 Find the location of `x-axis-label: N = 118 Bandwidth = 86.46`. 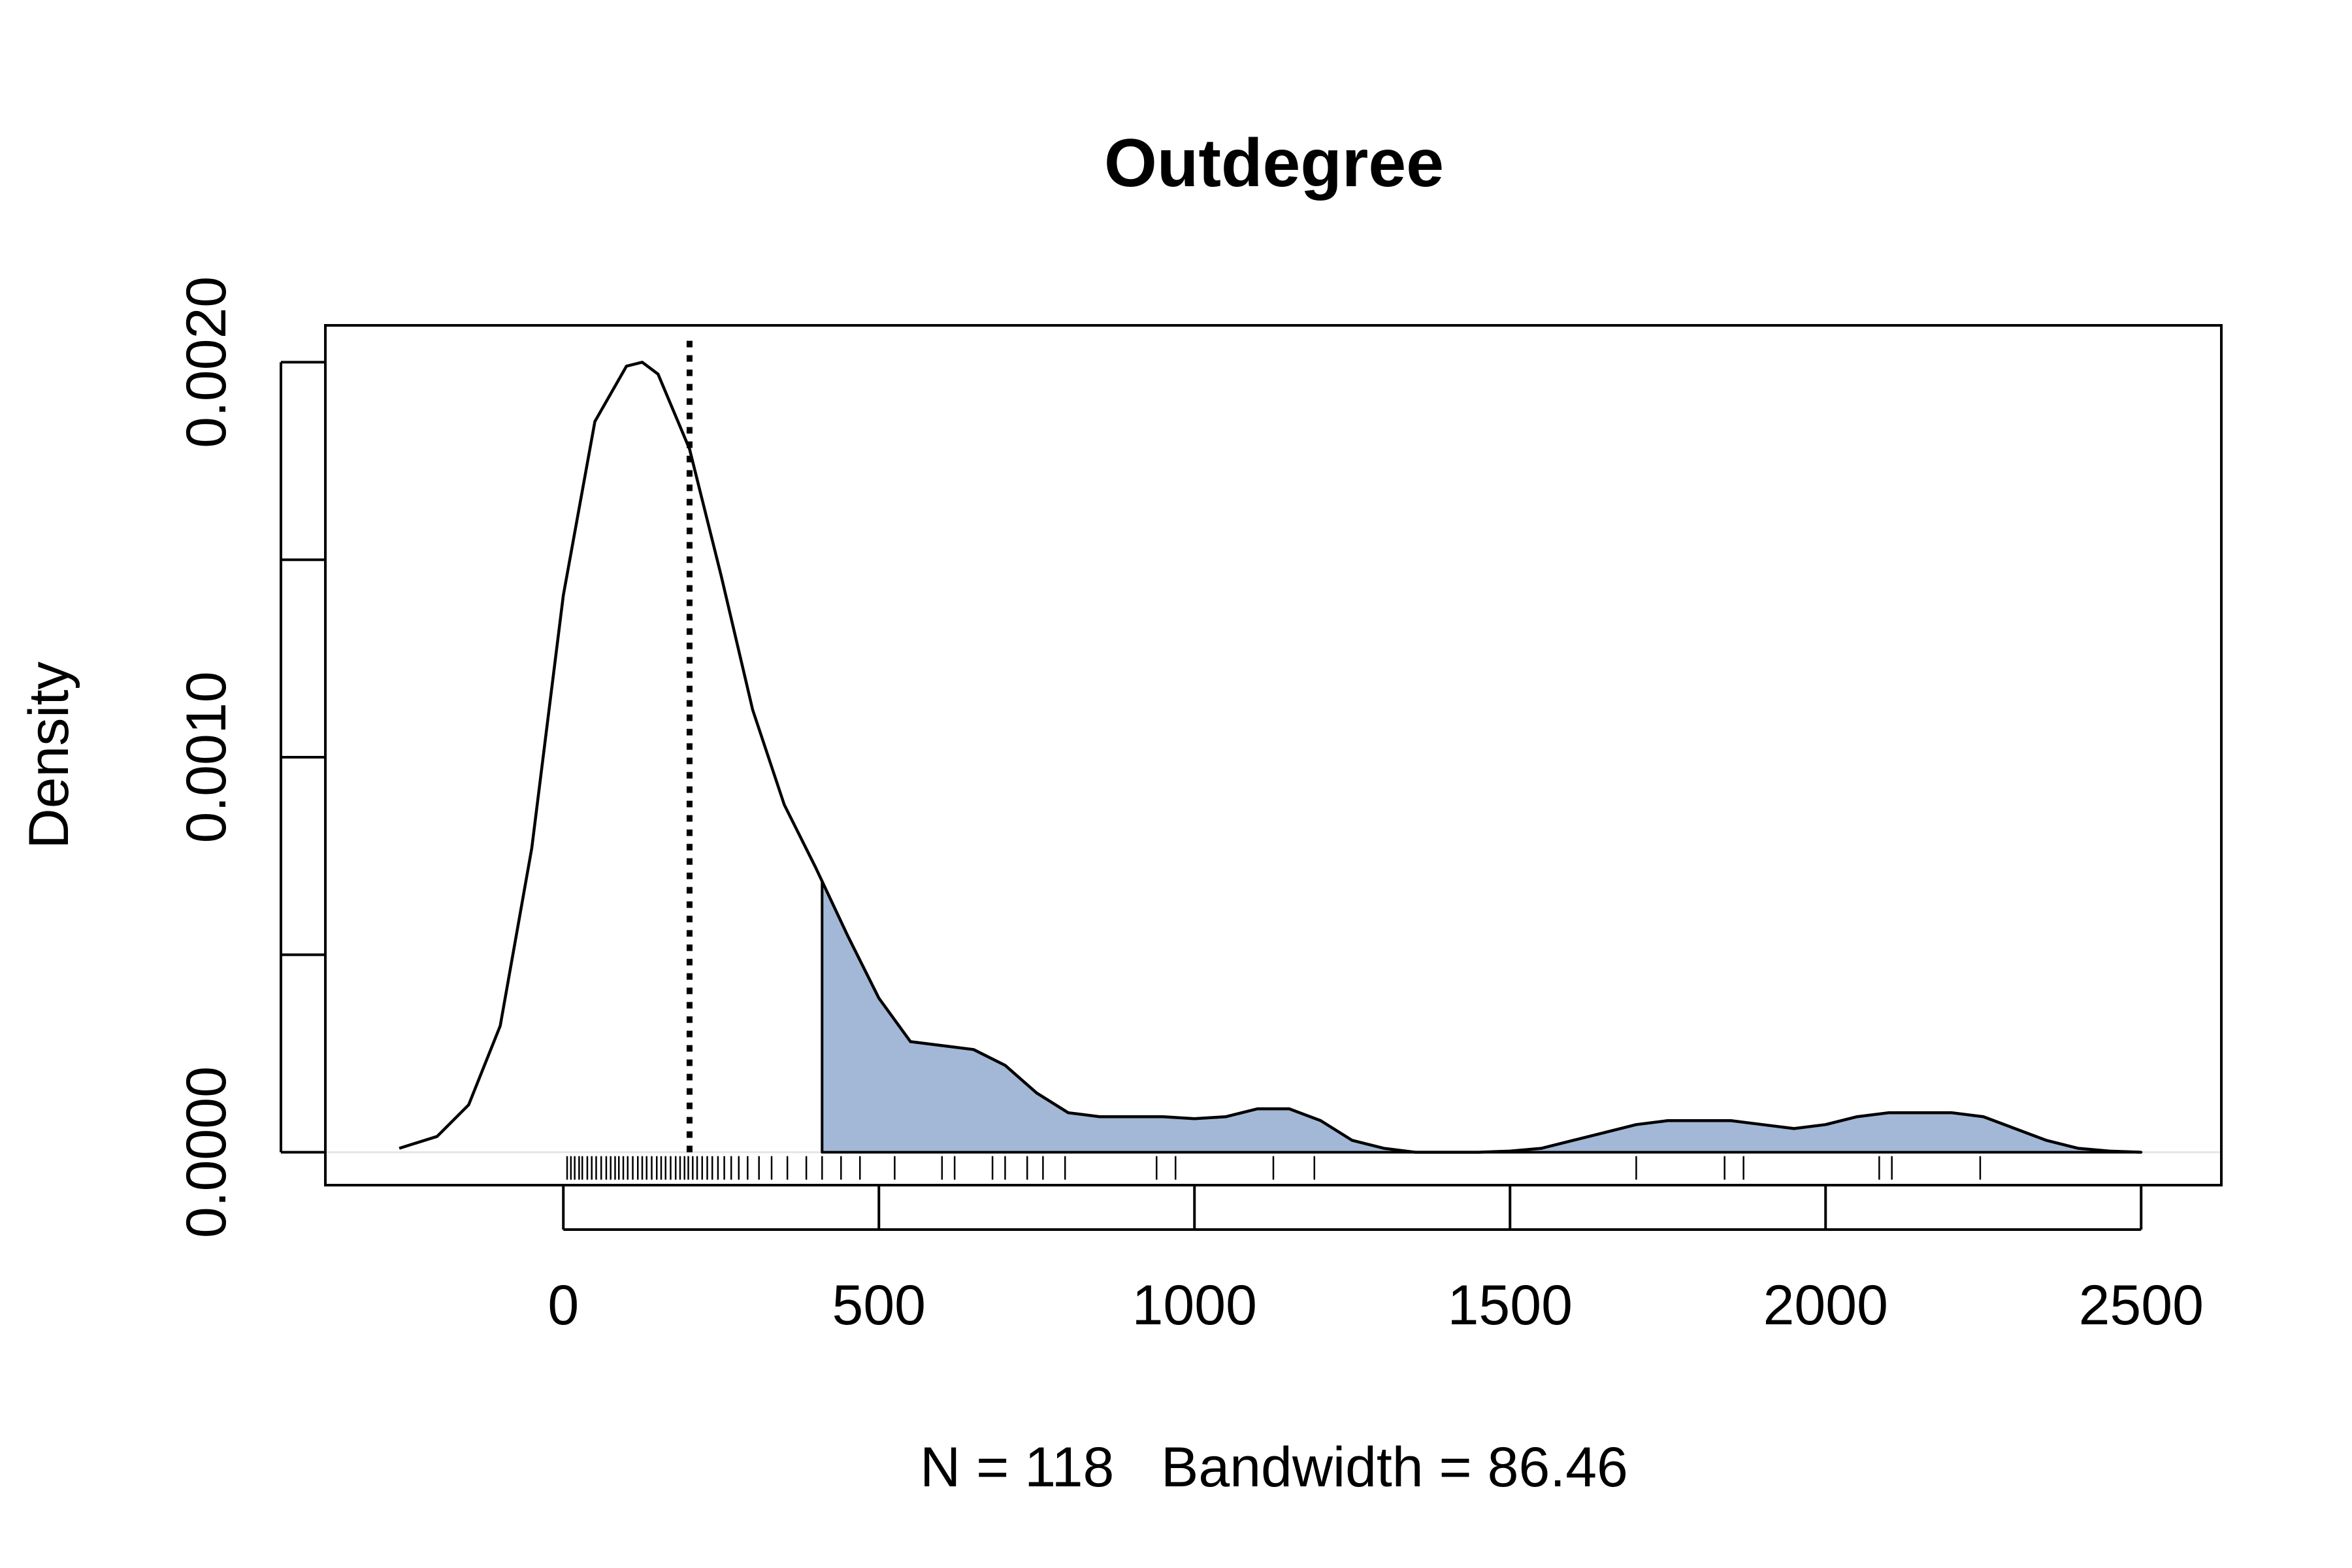

x-axis-label: N = 118 Bandwidth = 86.46 is located at coordinates (1274, 1467).